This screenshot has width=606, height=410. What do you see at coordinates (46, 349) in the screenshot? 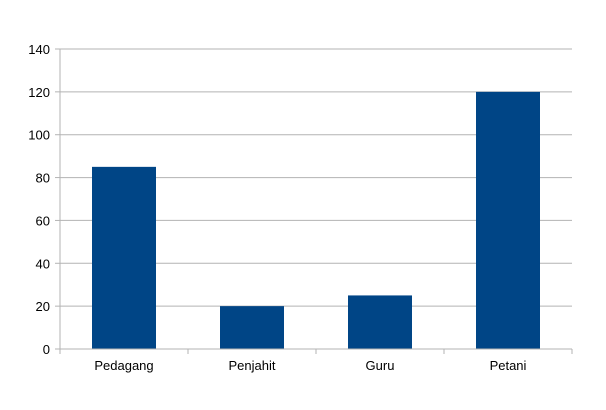
I see `y-tick-label: 0` at bounding box center [46, 349].